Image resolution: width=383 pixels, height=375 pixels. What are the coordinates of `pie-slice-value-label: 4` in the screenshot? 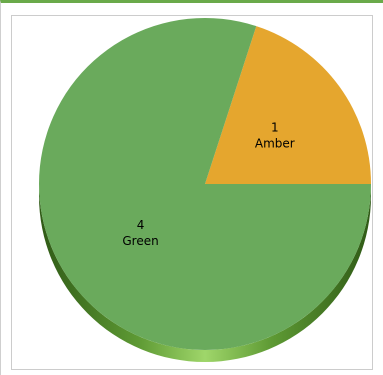 It's located at (141, 225).